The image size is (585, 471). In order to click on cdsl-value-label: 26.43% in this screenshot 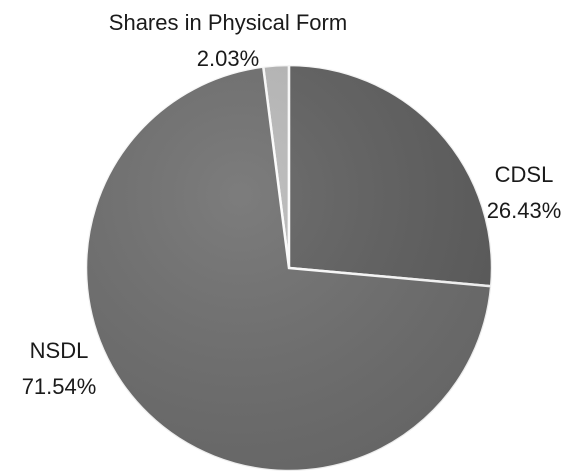, I will do `click(524, 210)`.